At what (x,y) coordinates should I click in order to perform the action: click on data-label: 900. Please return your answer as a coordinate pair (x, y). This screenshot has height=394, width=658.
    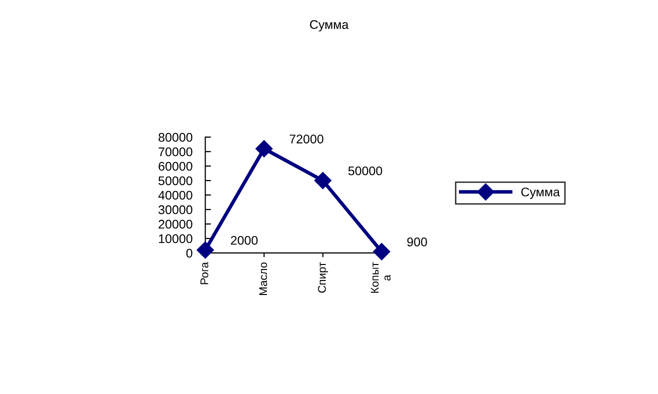
    Looking at the image, I should click on (417, 242).